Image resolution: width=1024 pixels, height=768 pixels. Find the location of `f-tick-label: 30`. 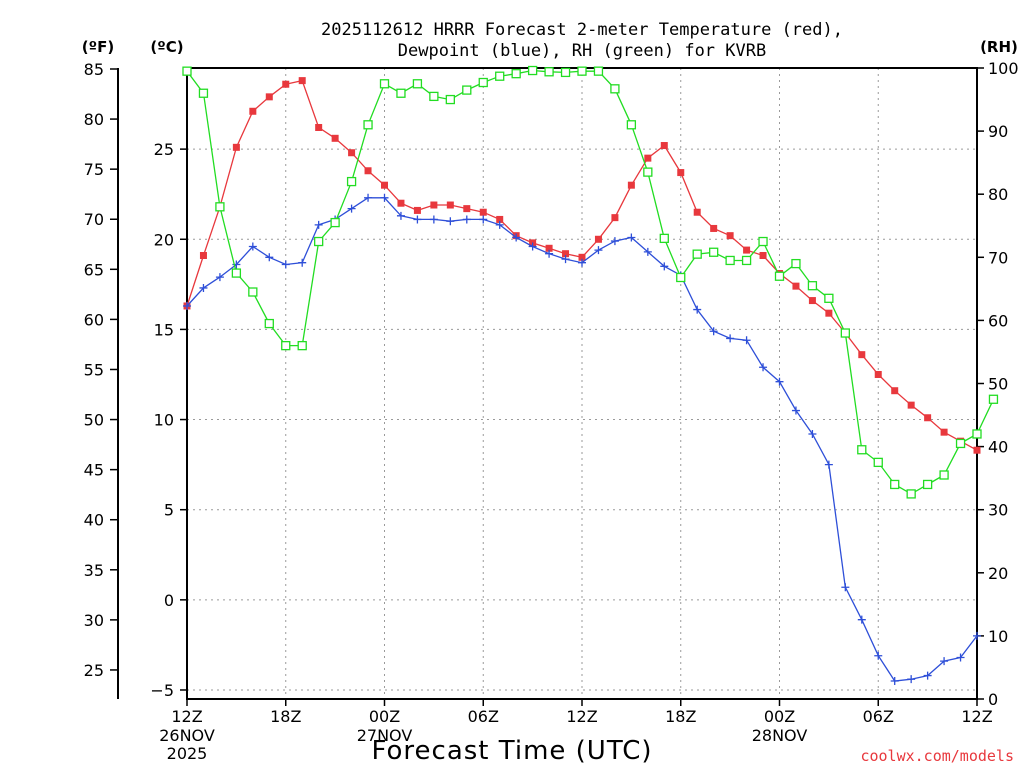

f-tick-label: 30 is located at coordinates (94, 620).